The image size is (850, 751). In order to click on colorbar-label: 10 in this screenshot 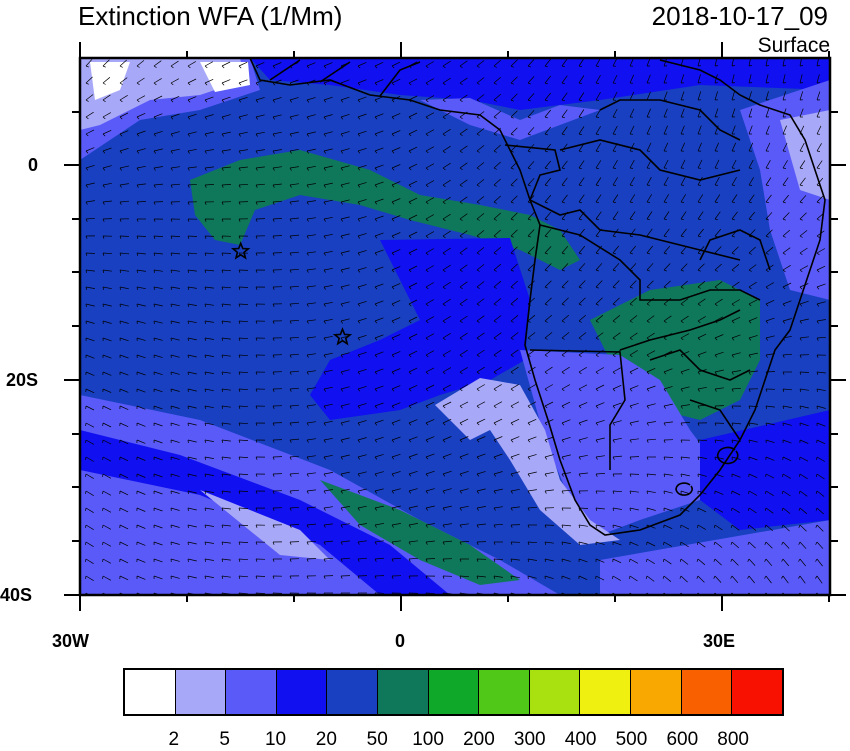, I will do `click(275, 740)`.